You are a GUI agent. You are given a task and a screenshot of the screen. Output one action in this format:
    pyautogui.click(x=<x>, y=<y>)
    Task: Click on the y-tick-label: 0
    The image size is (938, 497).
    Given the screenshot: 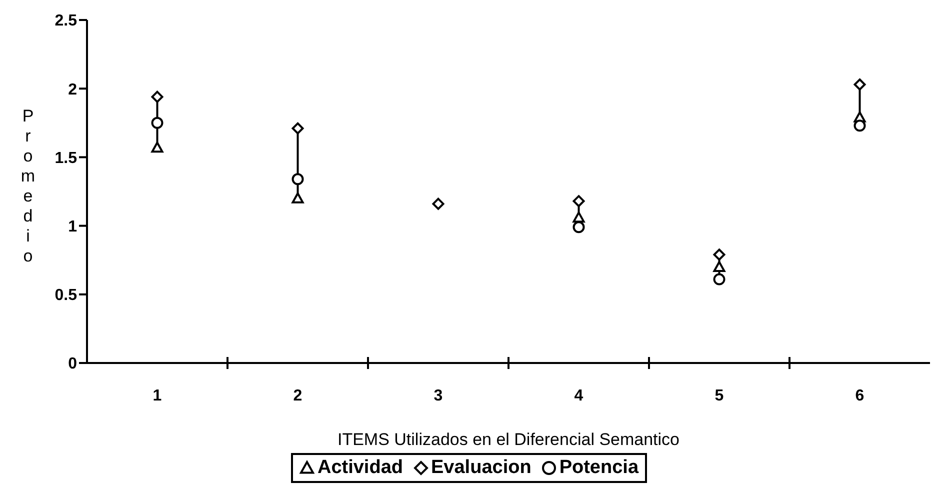 What is the action you would take?
    pyautogui.click(x=73, y=364)
    